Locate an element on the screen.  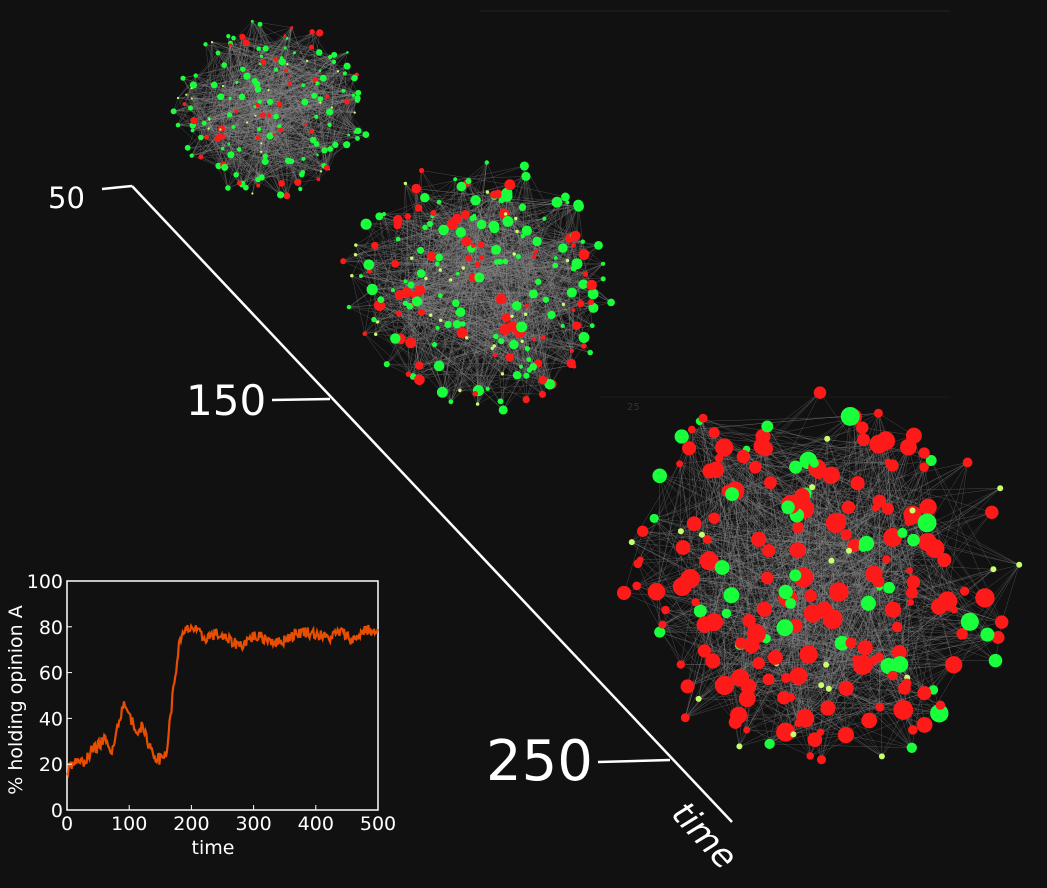
timeline-label-250: 250 is located at coordinates (539, 761).